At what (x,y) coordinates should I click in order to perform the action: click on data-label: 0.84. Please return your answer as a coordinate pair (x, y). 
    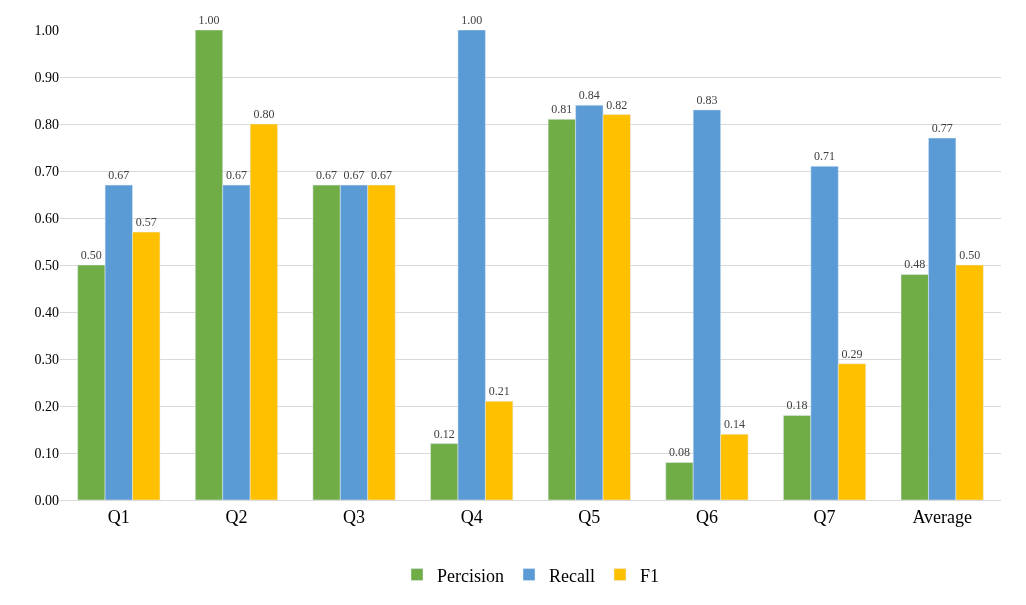
    Looking at the image, I should click on (589, 95).